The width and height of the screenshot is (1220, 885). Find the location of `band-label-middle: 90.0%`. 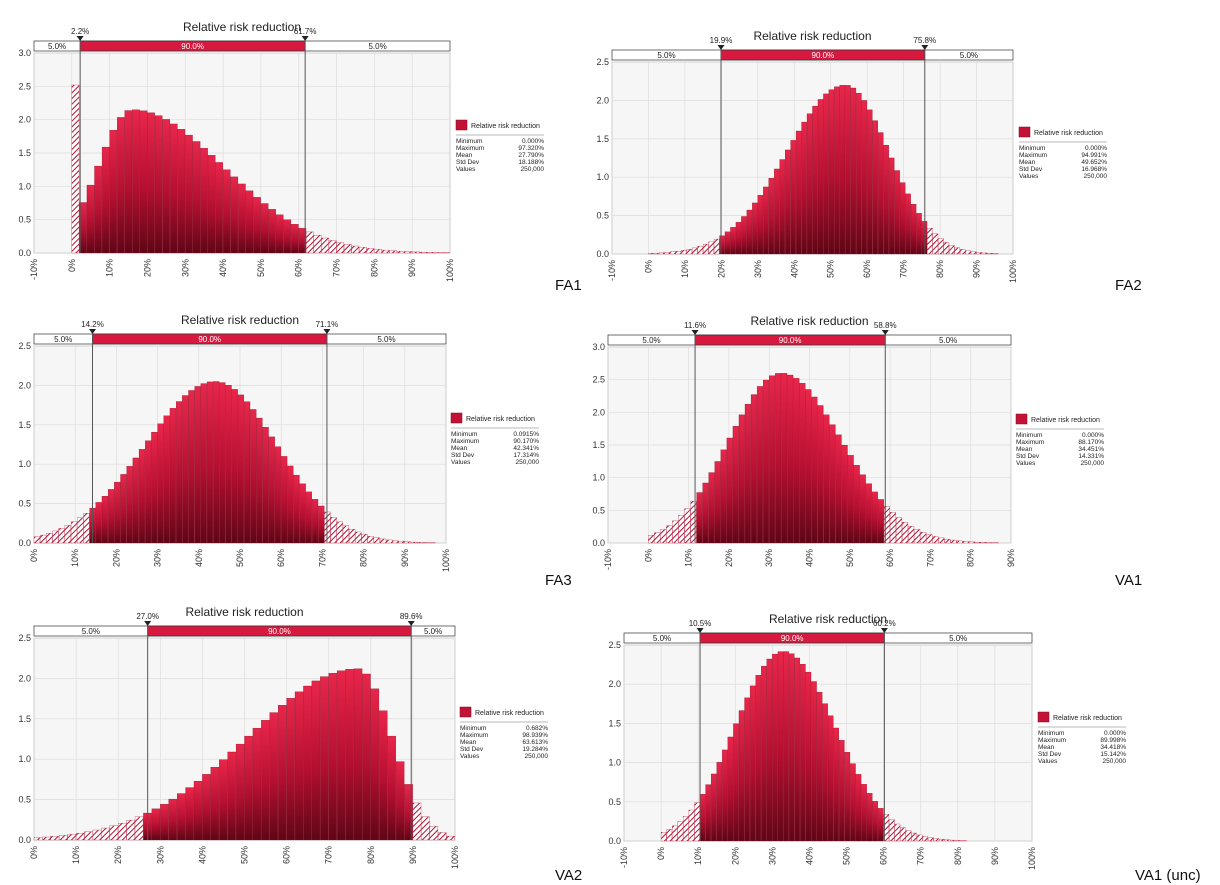

band-label-middle: 90.0% is located at coordinates (192, 46).